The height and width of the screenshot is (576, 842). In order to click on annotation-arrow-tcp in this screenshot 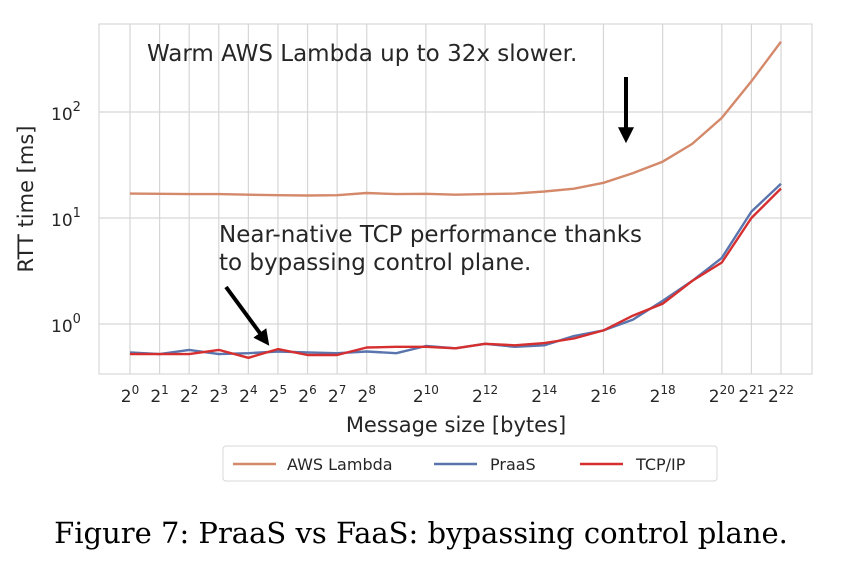, I will do `click(247, 315)`.